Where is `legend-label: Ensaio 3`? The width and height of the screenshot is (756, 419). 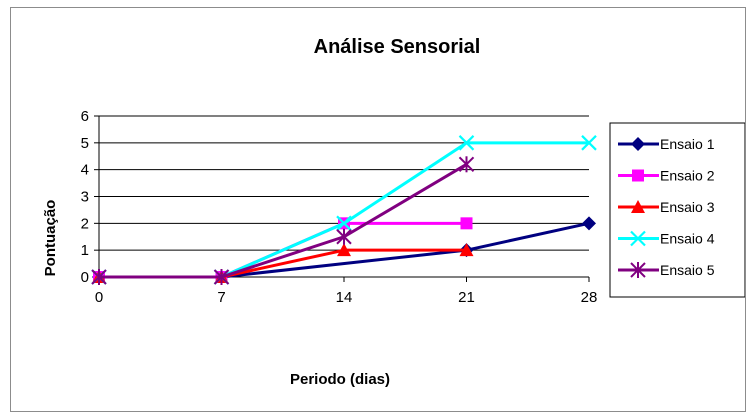
legend-label: Ensaio 3 is located at coordinates (687, 207).